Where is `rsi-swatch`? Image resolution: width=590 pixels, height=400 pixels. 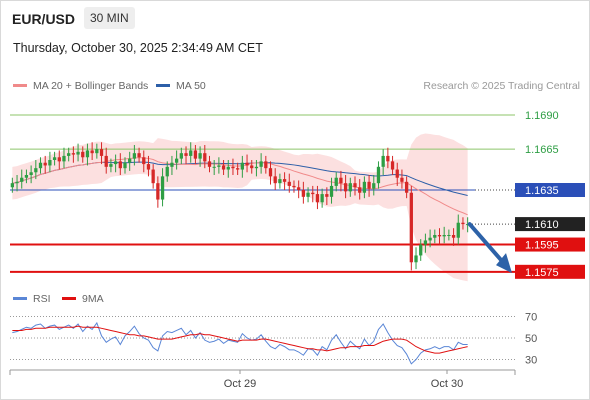
rsi-swatch is located at coordinates (20, 298).